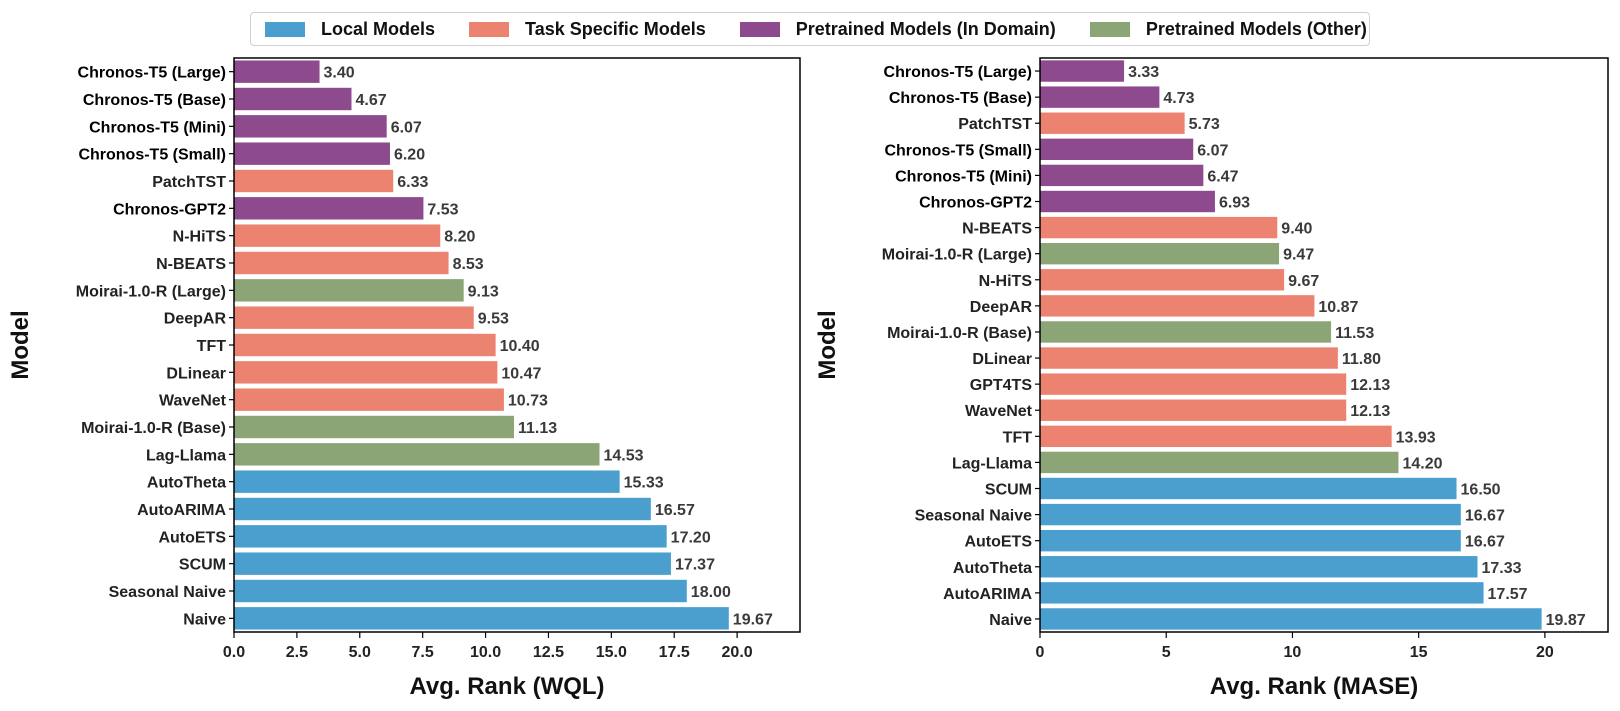 The height and width of the screenshot is (711, 1620). Describe the element at coordinates (1040, 652) in the screenshot. I see `x-tick-label: 0` at that location.